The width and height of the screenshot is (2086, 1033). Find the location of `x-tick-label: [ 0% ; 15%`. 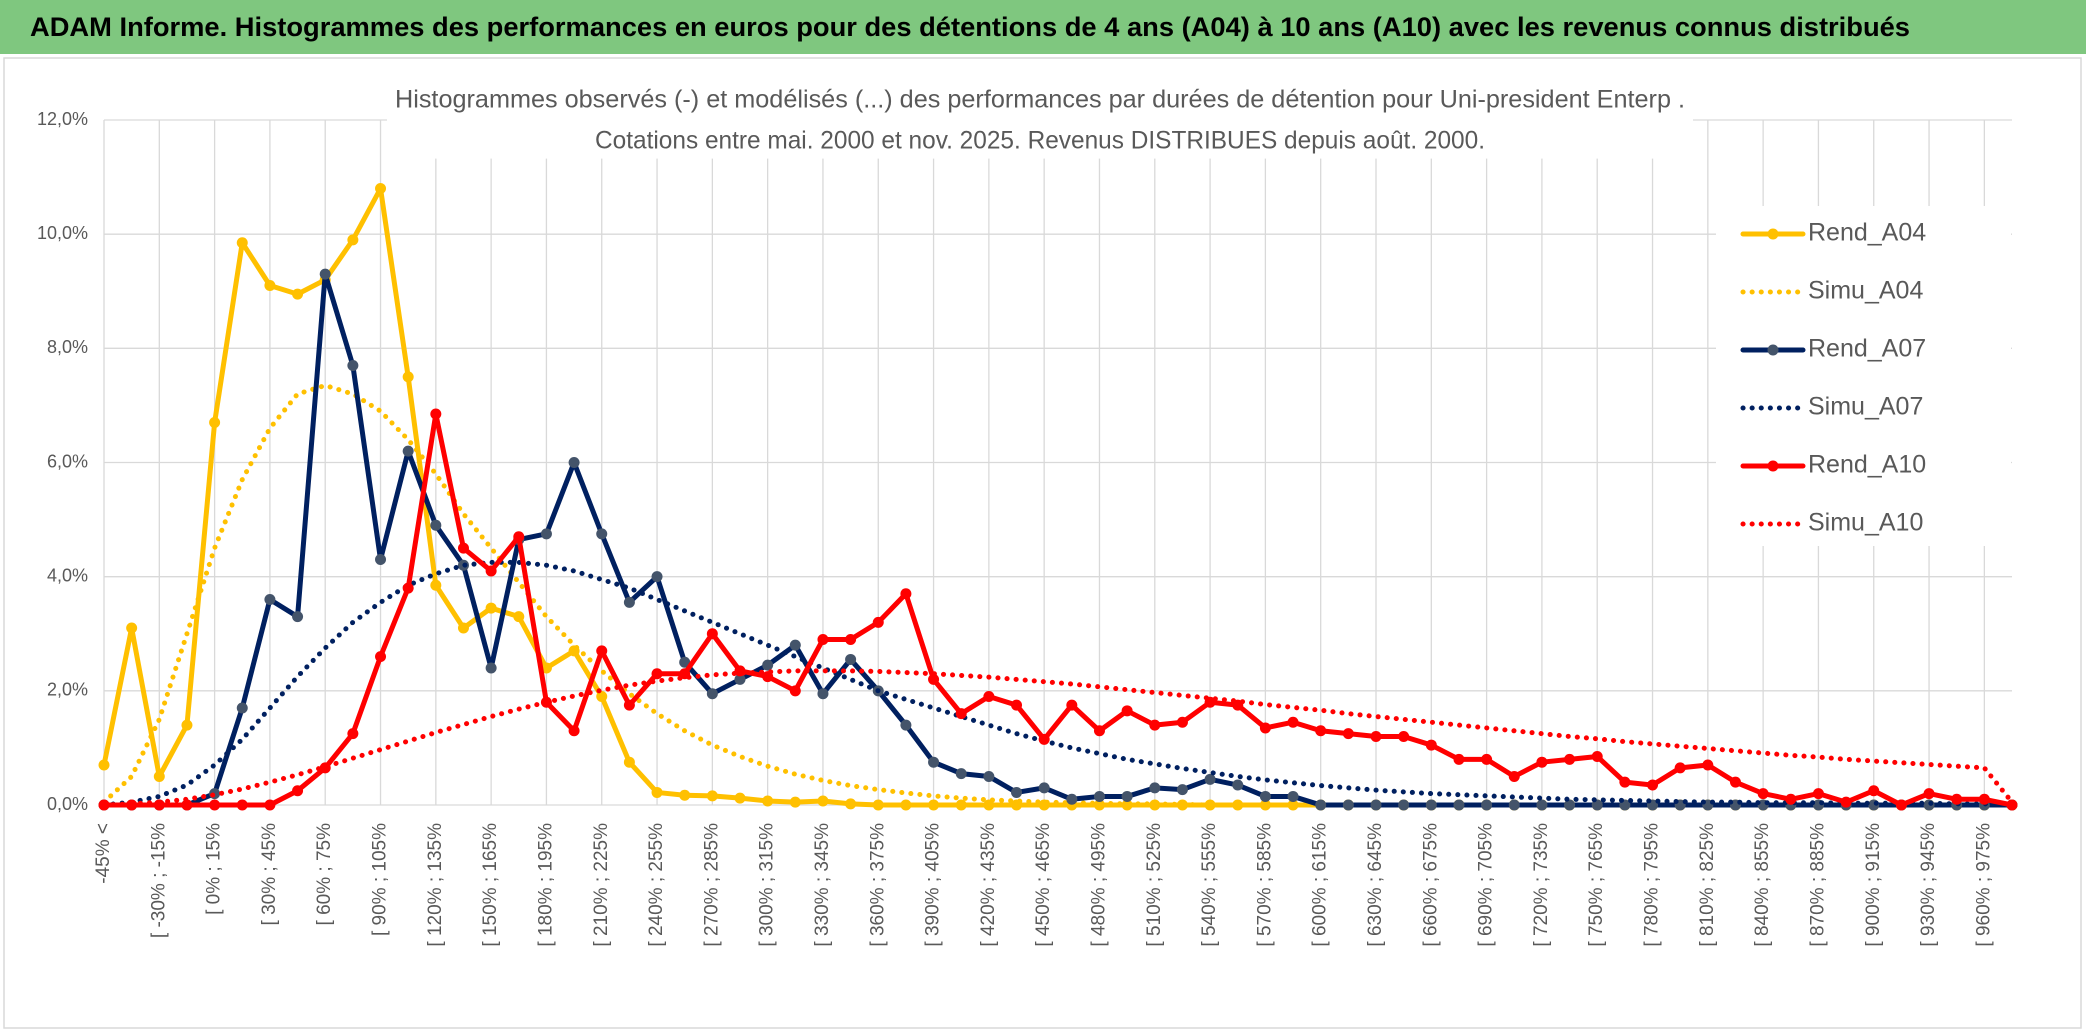

x-tick-label: [ 0% ; 15% is located at coordinates (214, 869).